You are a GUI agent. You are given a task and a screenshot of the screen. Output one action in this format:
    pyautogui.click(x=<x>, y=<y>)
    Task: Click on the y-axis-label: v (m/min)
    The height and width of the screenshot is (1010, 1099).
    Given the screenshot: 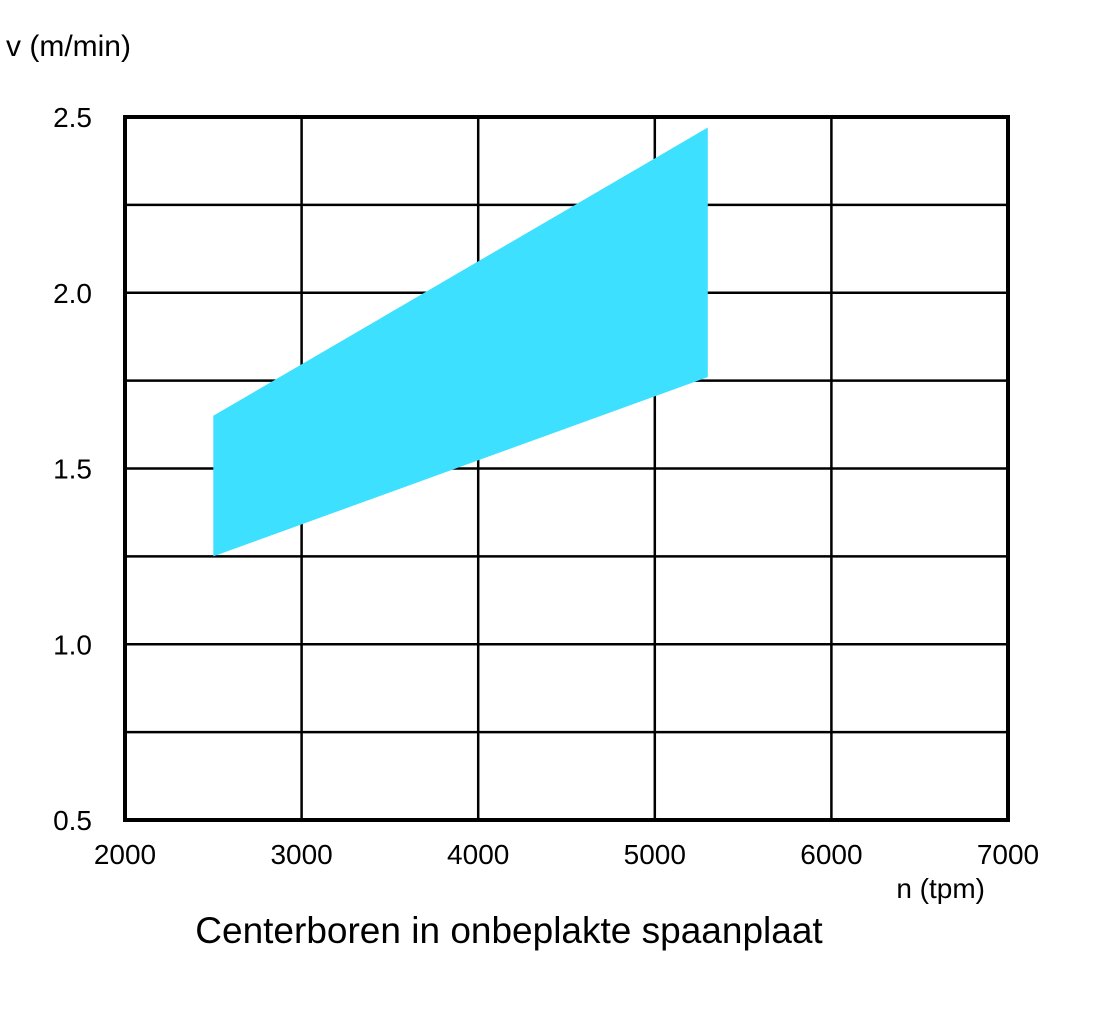 What is the action you would take?
    pyautogui.click(x=68, y=46)
    